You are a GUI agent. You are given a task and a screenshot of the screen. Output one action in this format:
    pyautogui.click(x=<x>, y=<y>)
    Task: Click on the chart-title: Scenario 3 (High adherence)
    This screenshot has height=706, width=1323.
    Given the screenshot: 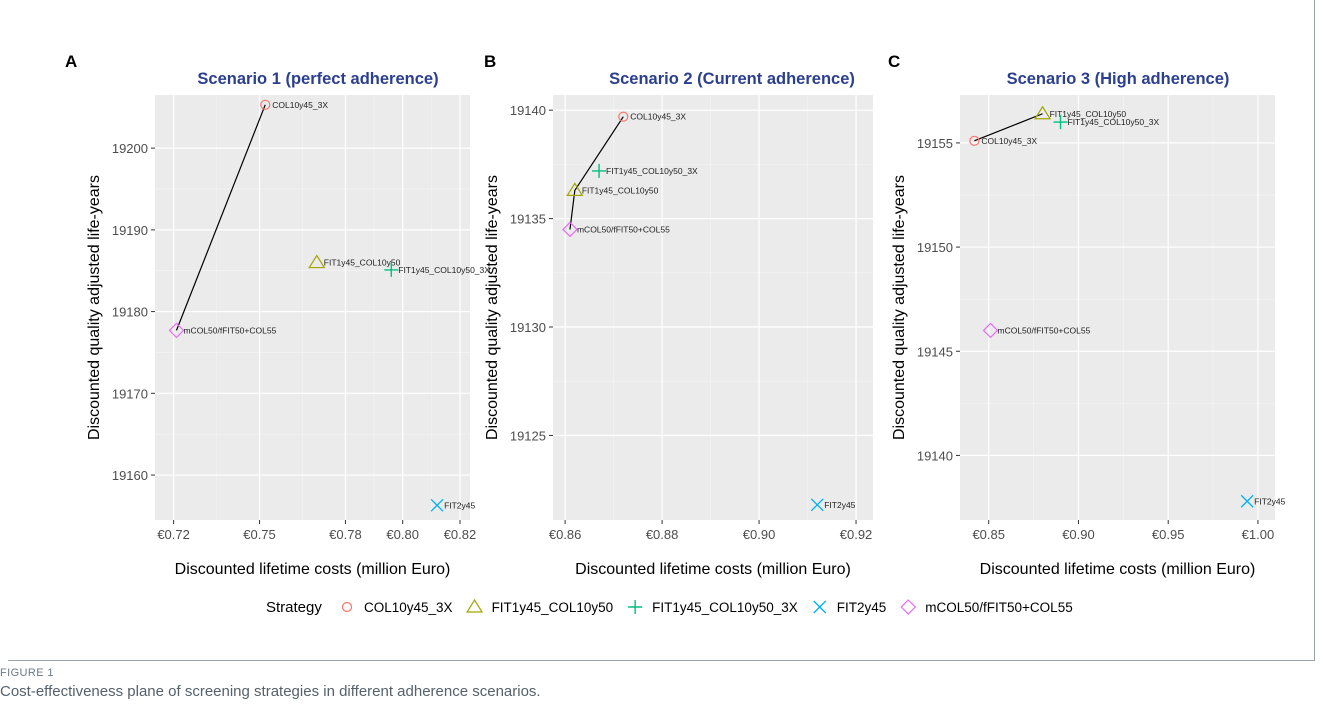 What is the action you would take?
    pyautogui.click(x=1118, y=79)
    